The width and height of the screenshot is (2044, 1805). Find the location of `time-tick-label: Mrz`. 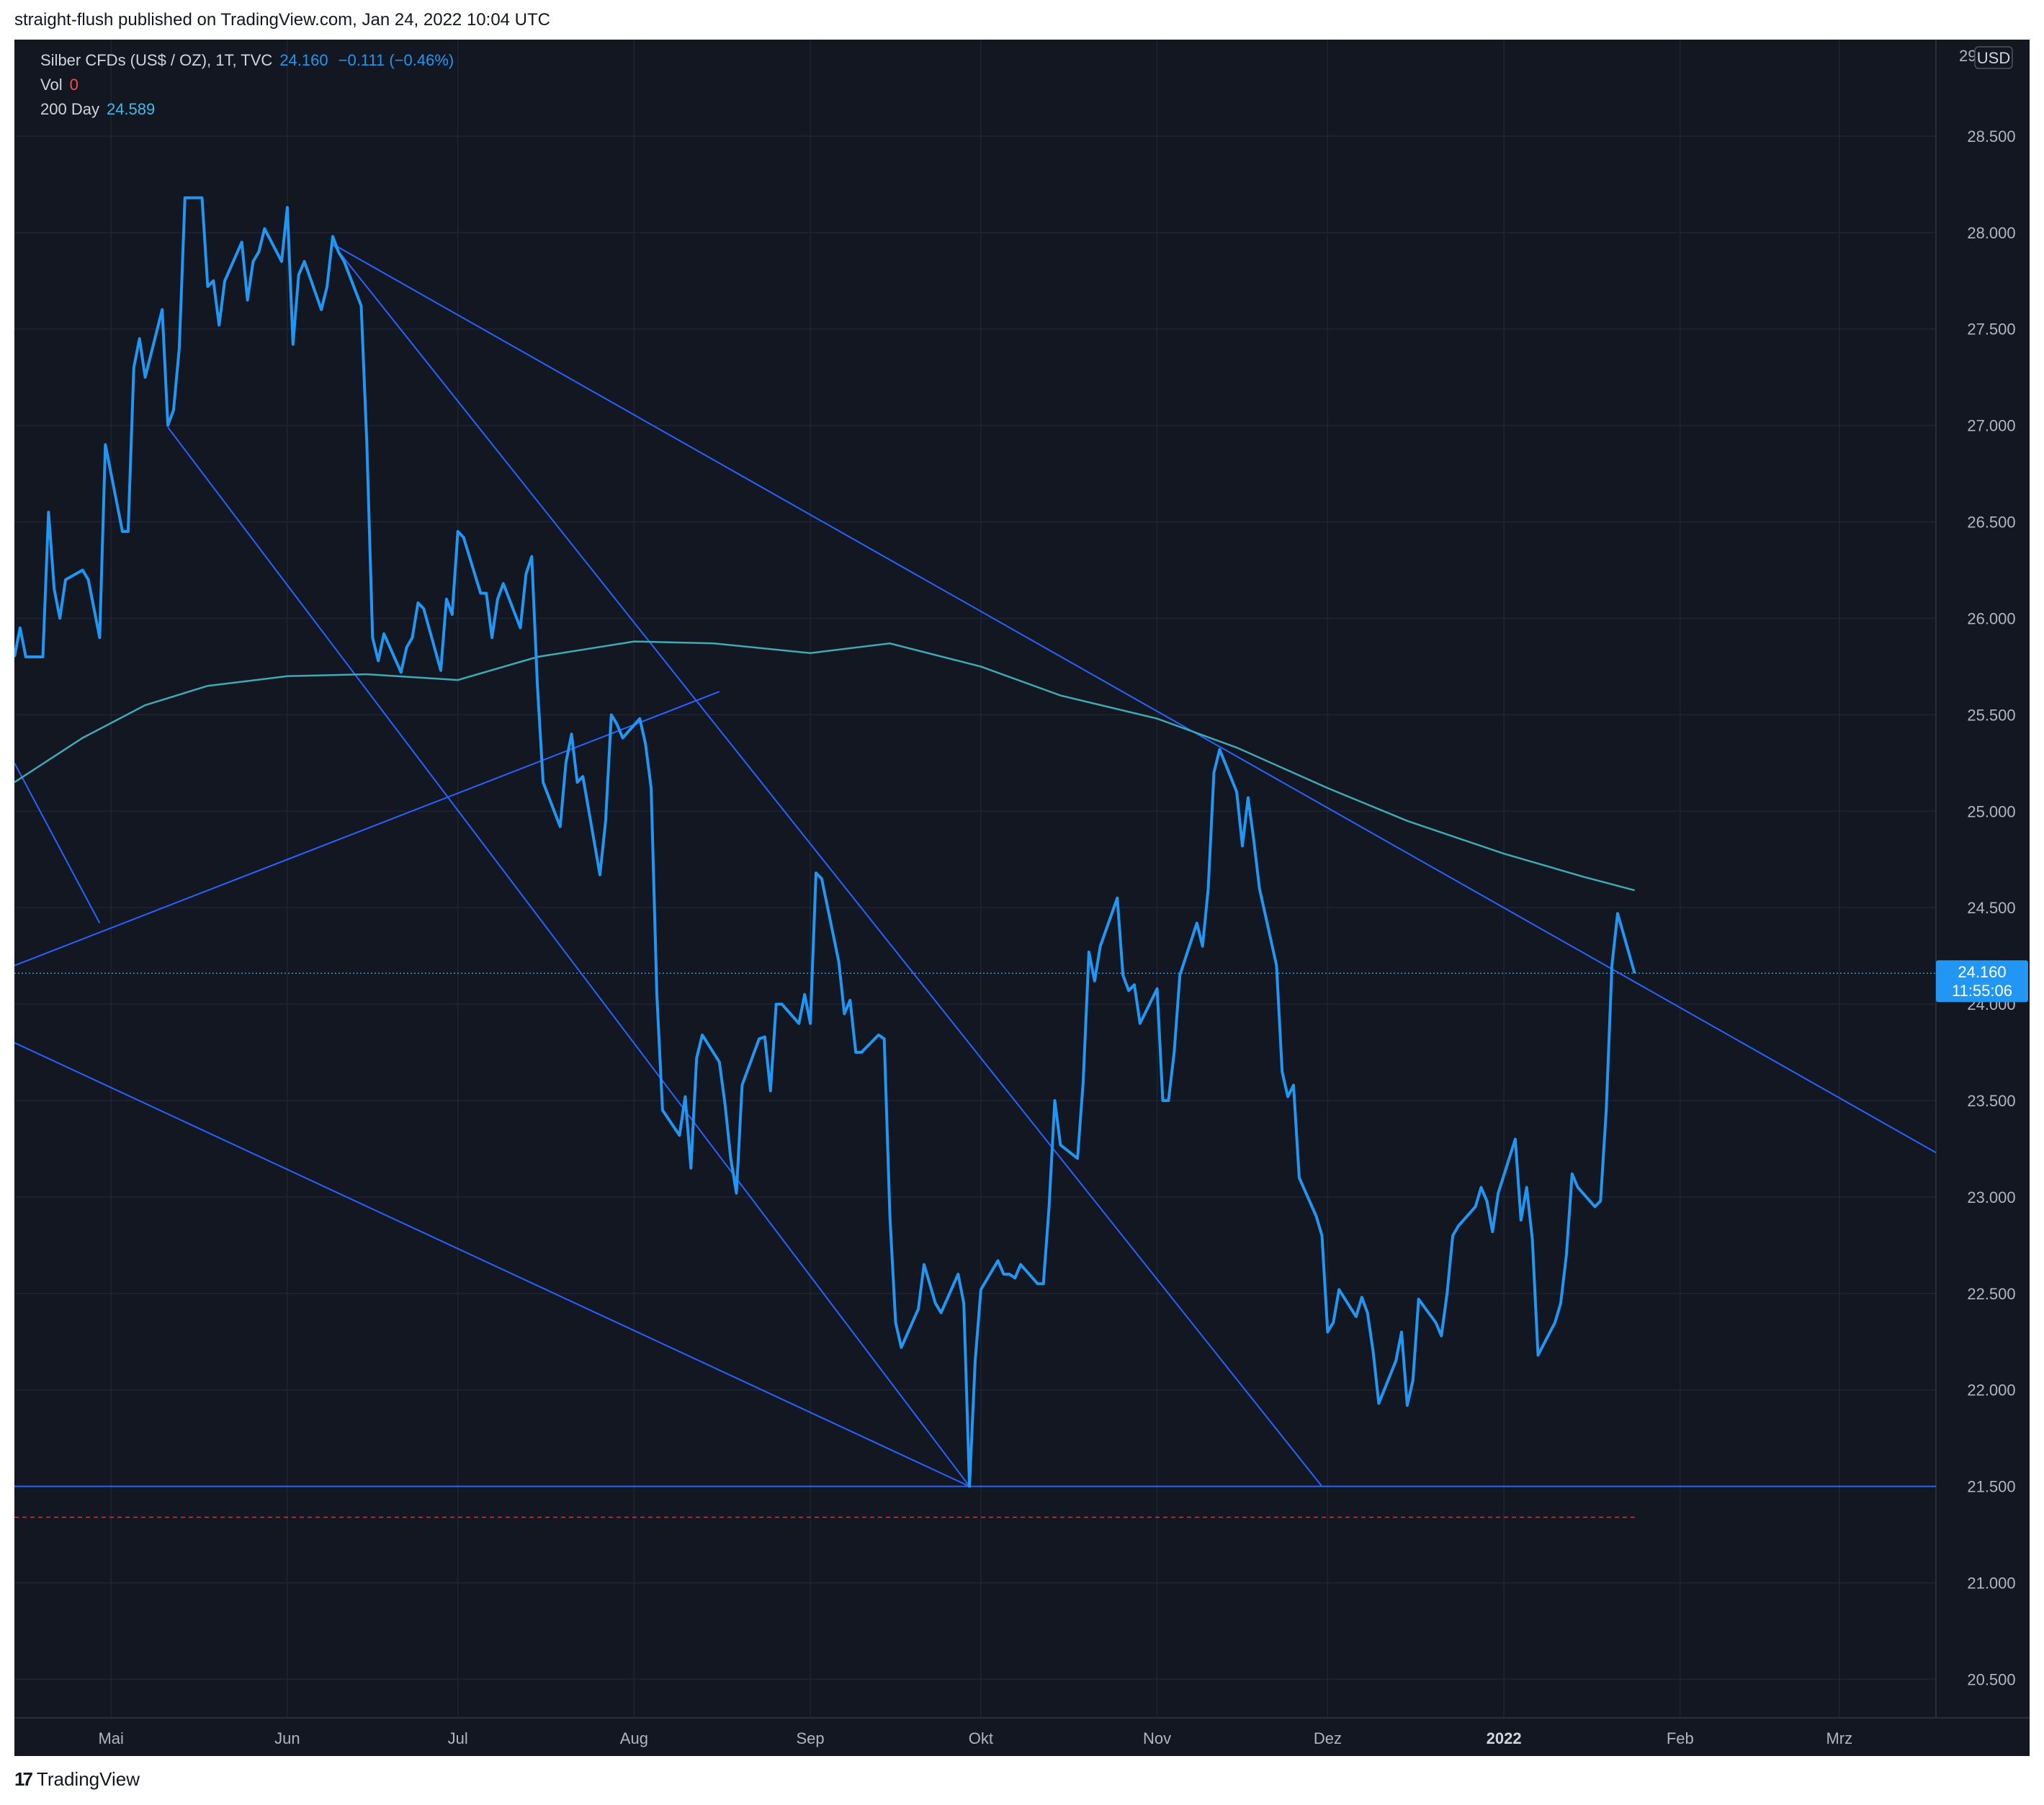

time-tick-label: Mrz is located at coordinates (1839, 1738).